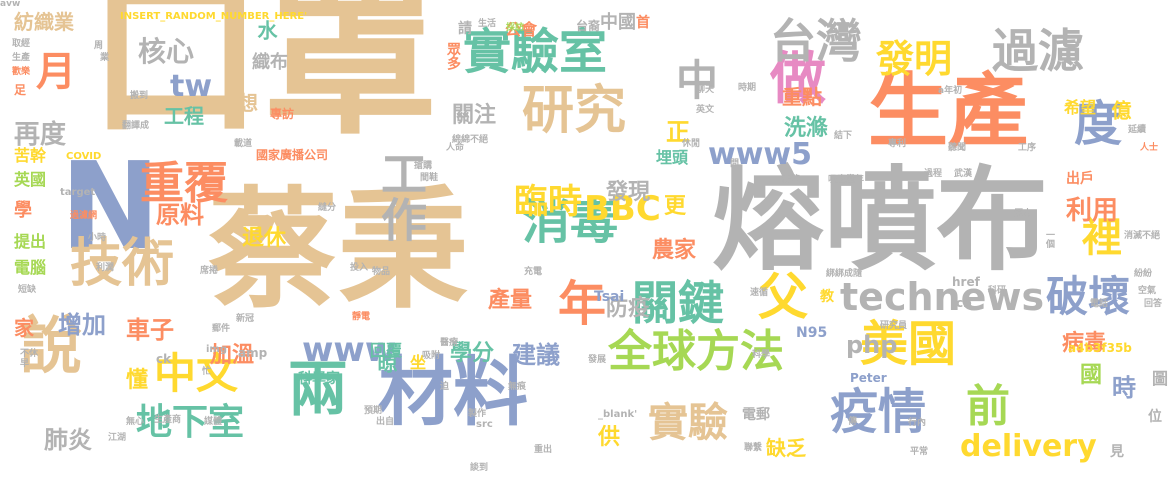  Describe the element at coordinates (628, 308) in the screenshot. I see `cloud-word: 防疫` at that location.